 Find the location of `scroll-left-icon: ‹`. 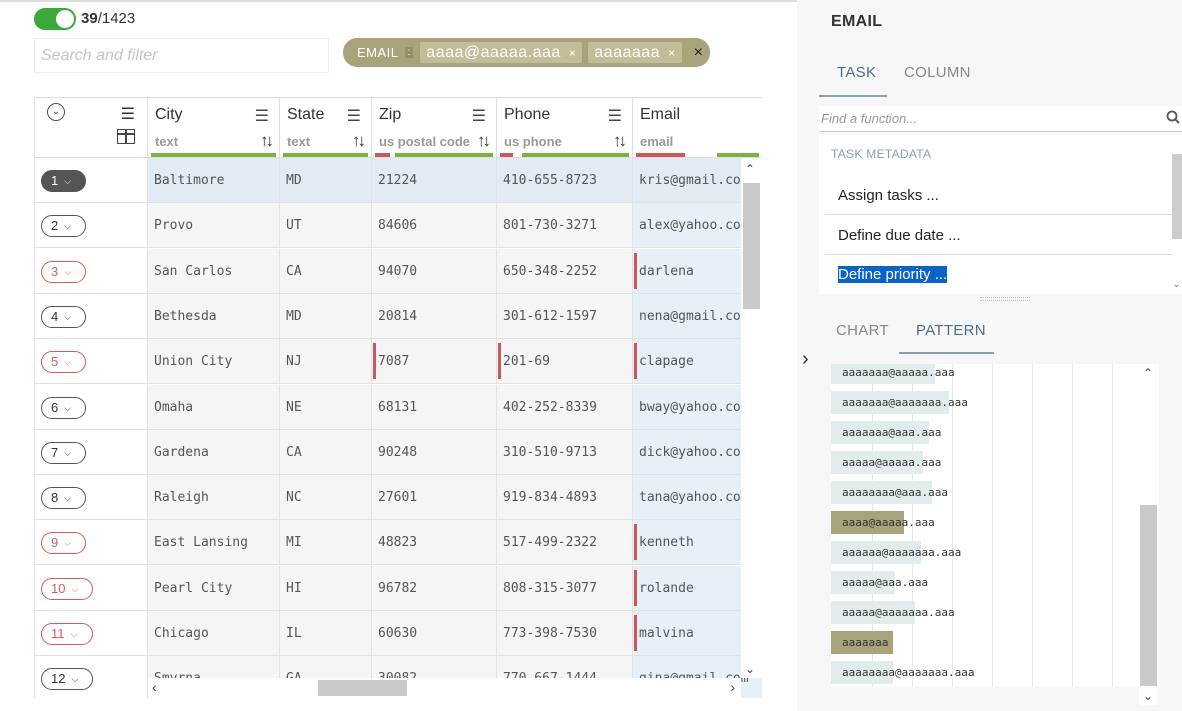

scroll-left-icon: ‹ is located at coordinates (154, 687).